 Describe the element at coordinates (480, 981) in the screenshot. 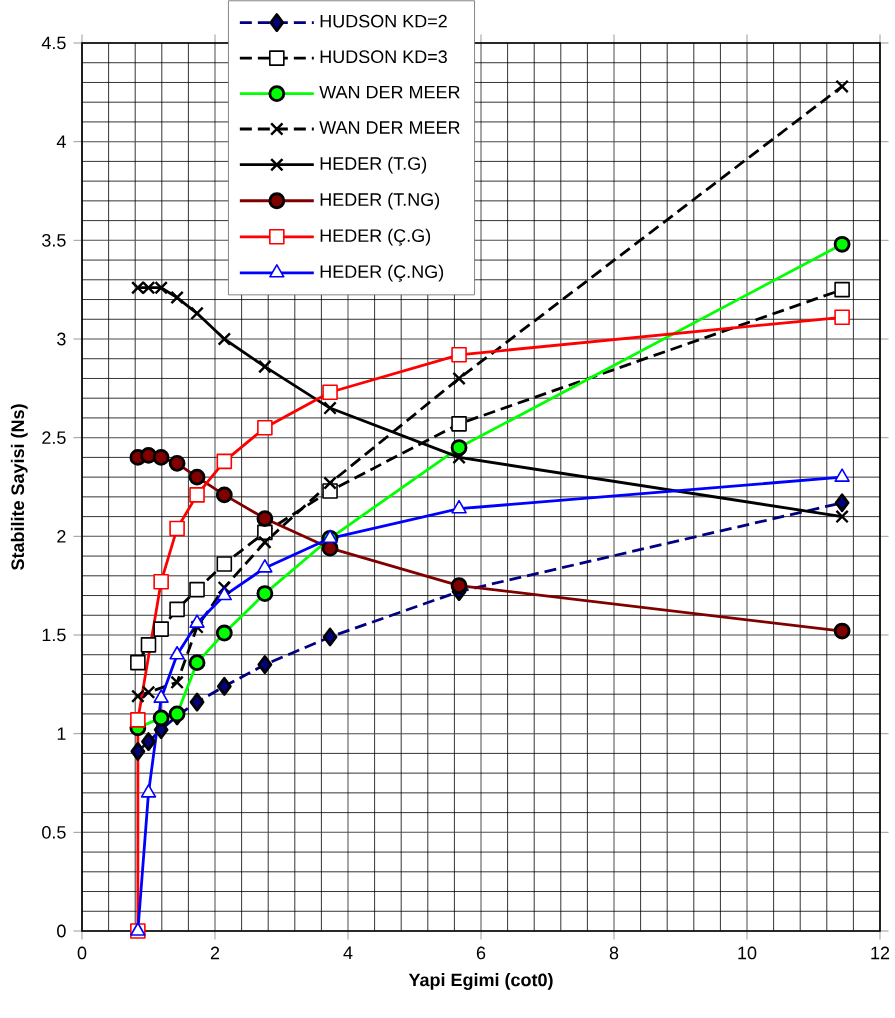

I see `x-axis-title: Yapi Egimi (cot0)` at that location.